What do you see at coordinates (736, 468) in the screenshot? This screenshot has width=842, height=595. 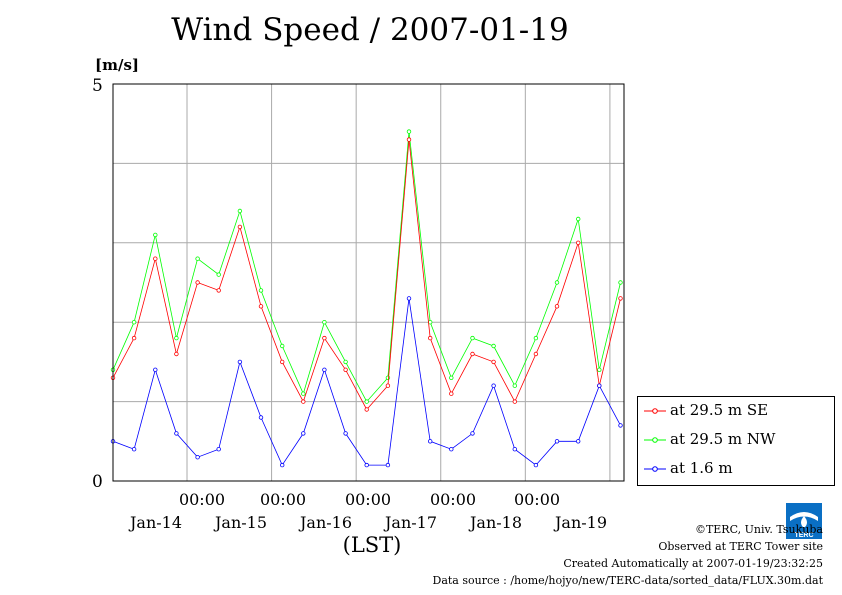 I see `legend-item-1p6: at 1.6 m` at bounding box center [736, 468].